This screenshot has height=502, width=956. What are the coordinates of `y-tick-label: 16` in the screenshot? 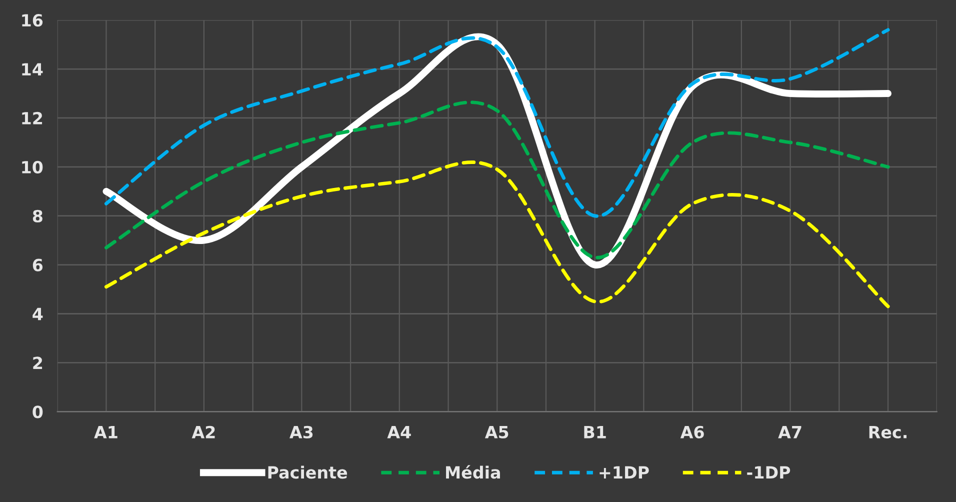 It's located at (32, 20).